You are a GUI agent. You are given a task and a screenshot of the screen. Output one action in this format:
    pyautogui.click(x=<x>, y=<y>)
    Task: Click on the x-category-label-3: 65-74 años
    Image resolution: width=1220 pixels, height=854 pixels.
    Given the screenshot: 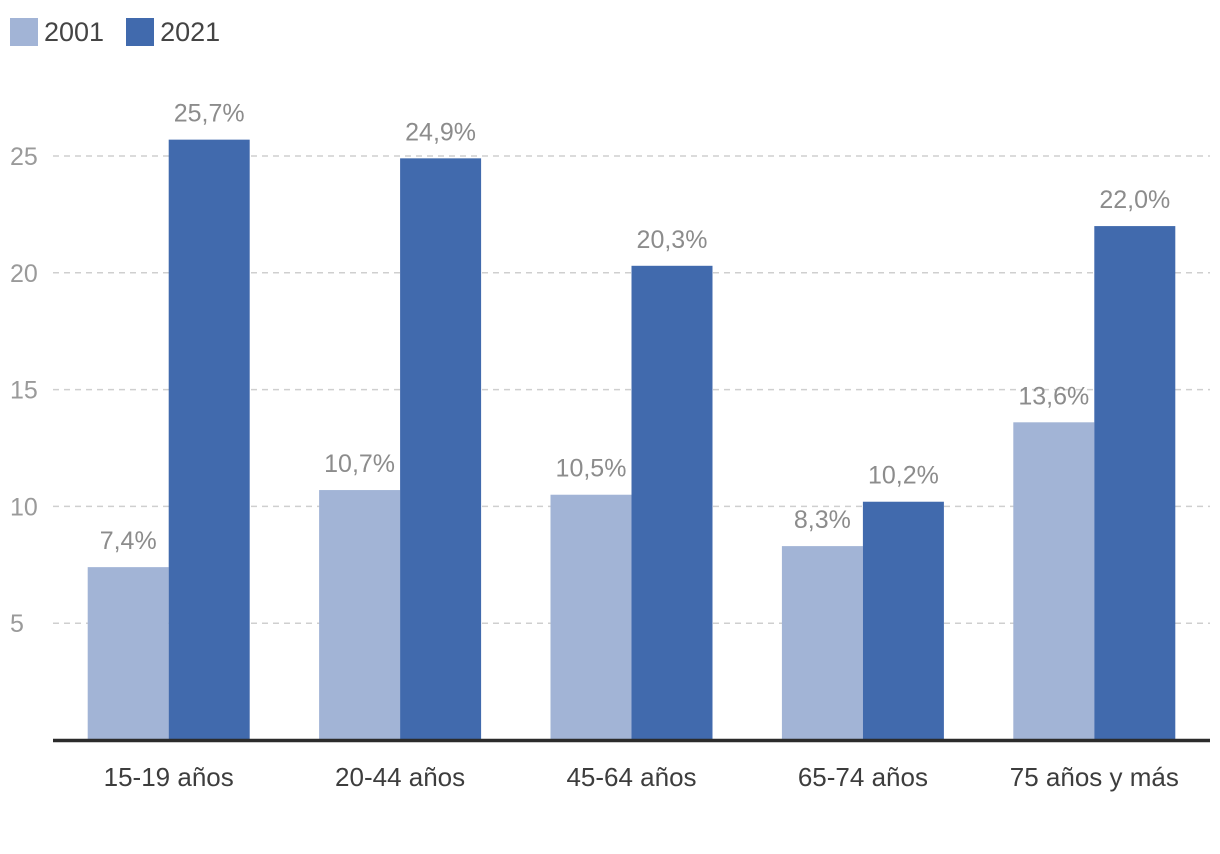 What is the action you would take?
    pyautogui.click(x=863, y=777)
    